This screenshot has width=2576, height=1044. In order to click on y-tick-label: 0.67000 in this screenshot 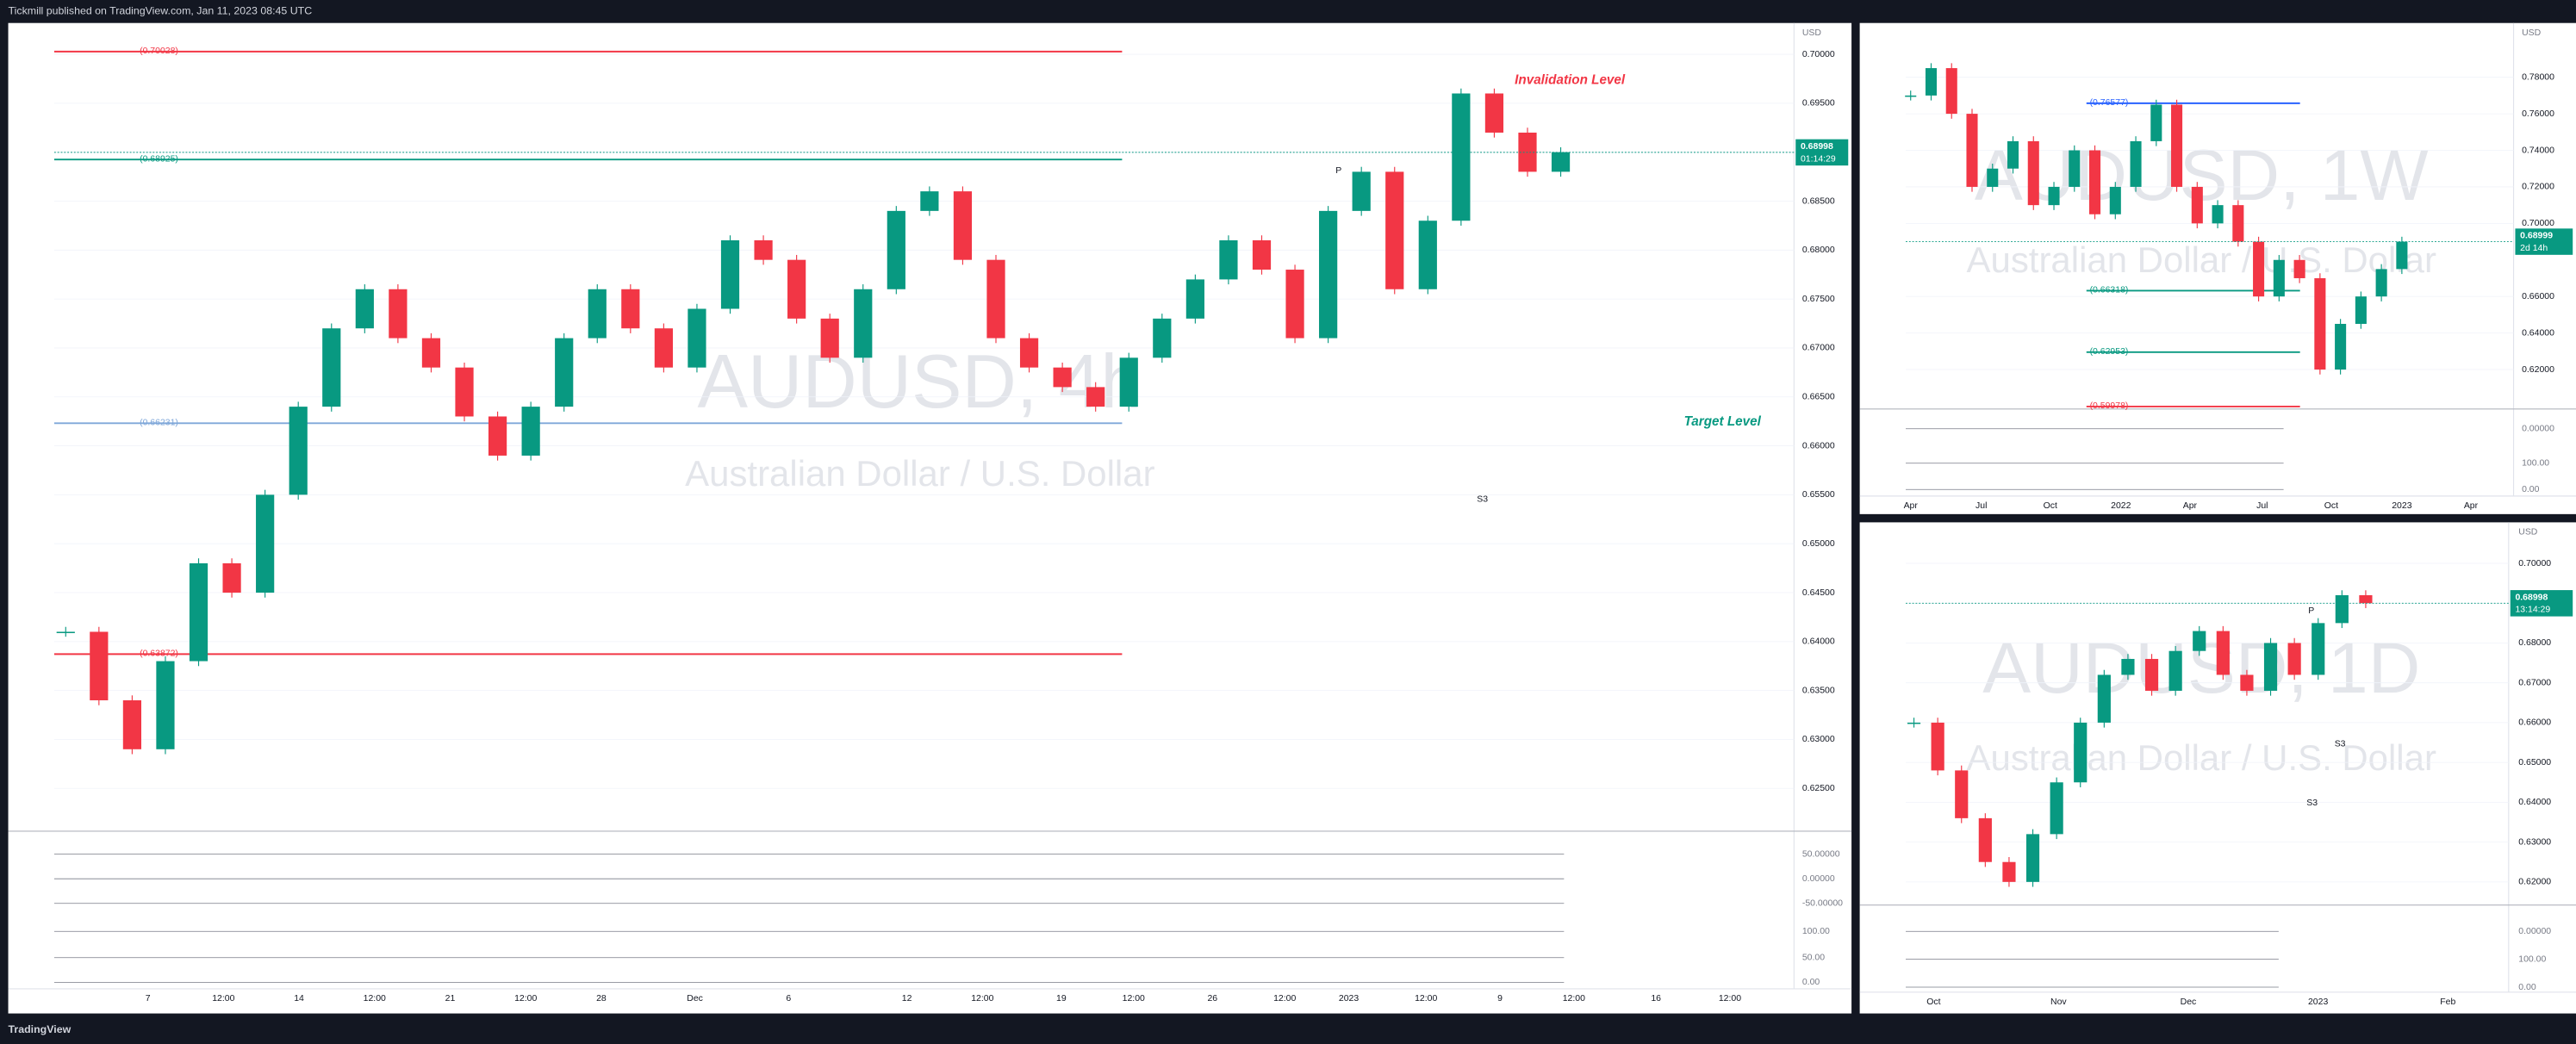, I will do `click(2535, 682)`.